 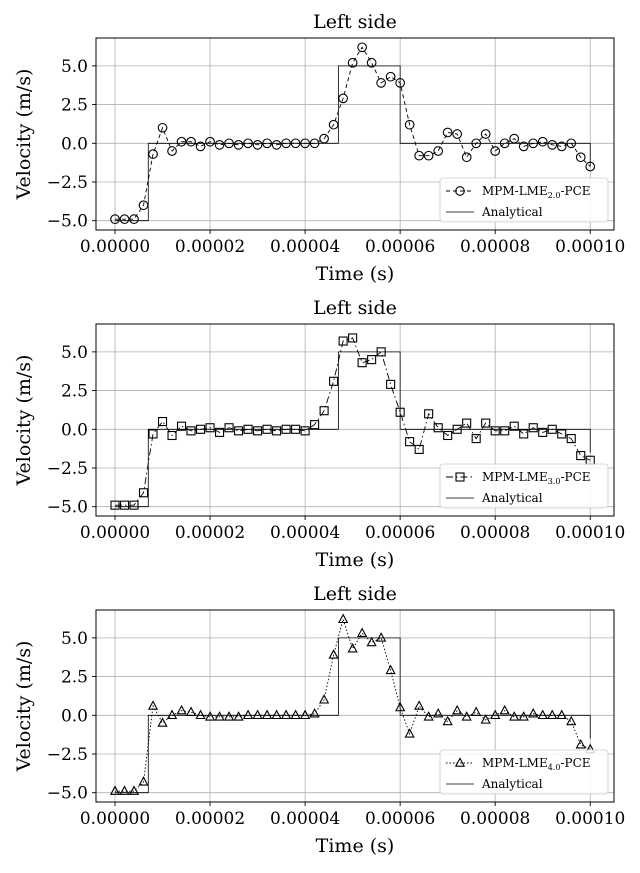 I want to click on legend-label: MPM-LME3.0-PCE, so click(x=536, y=478).